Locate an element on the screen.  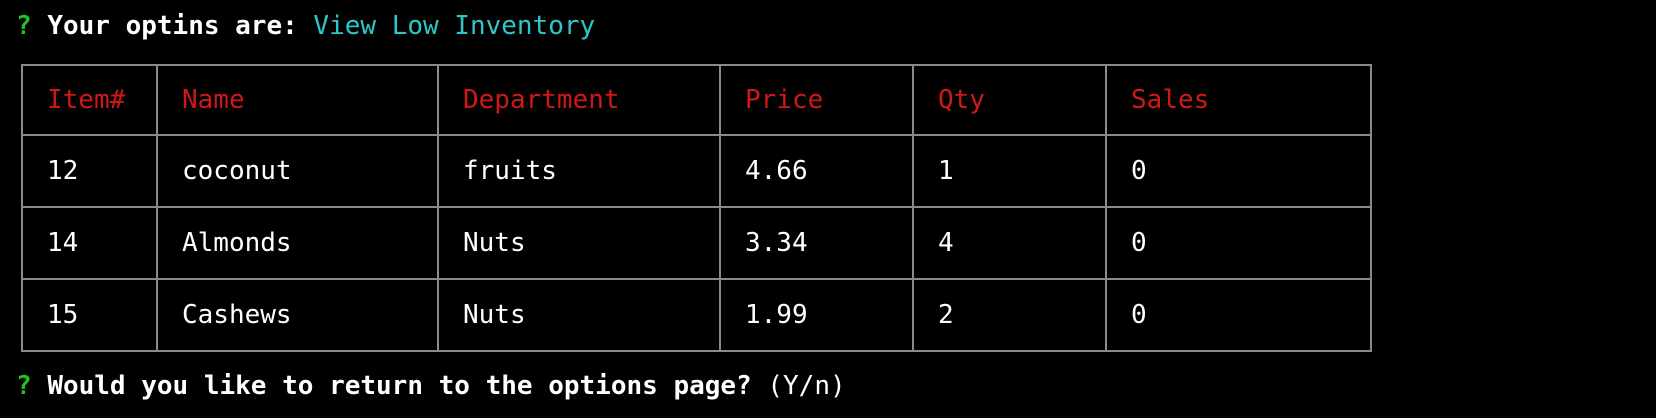
yes-no-hint: (Y/n) is located at coordinates (806, 386).